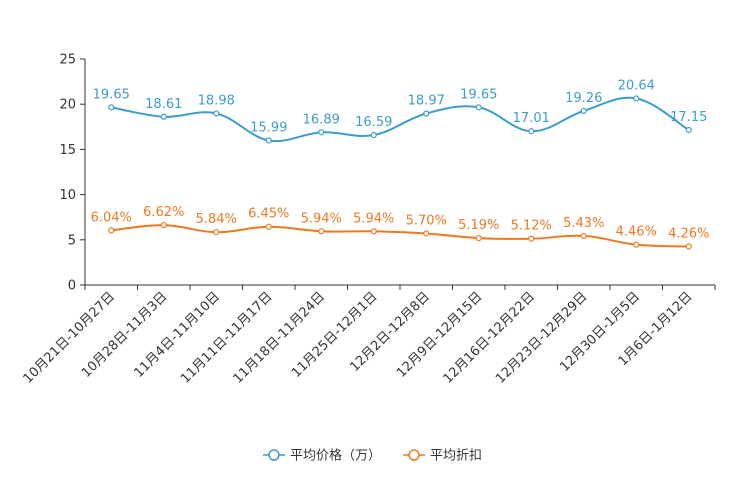 Image resolution: width=744 pixels, height=496 pixels. I want to click on data-label: 5.43%, so click(583, 223).